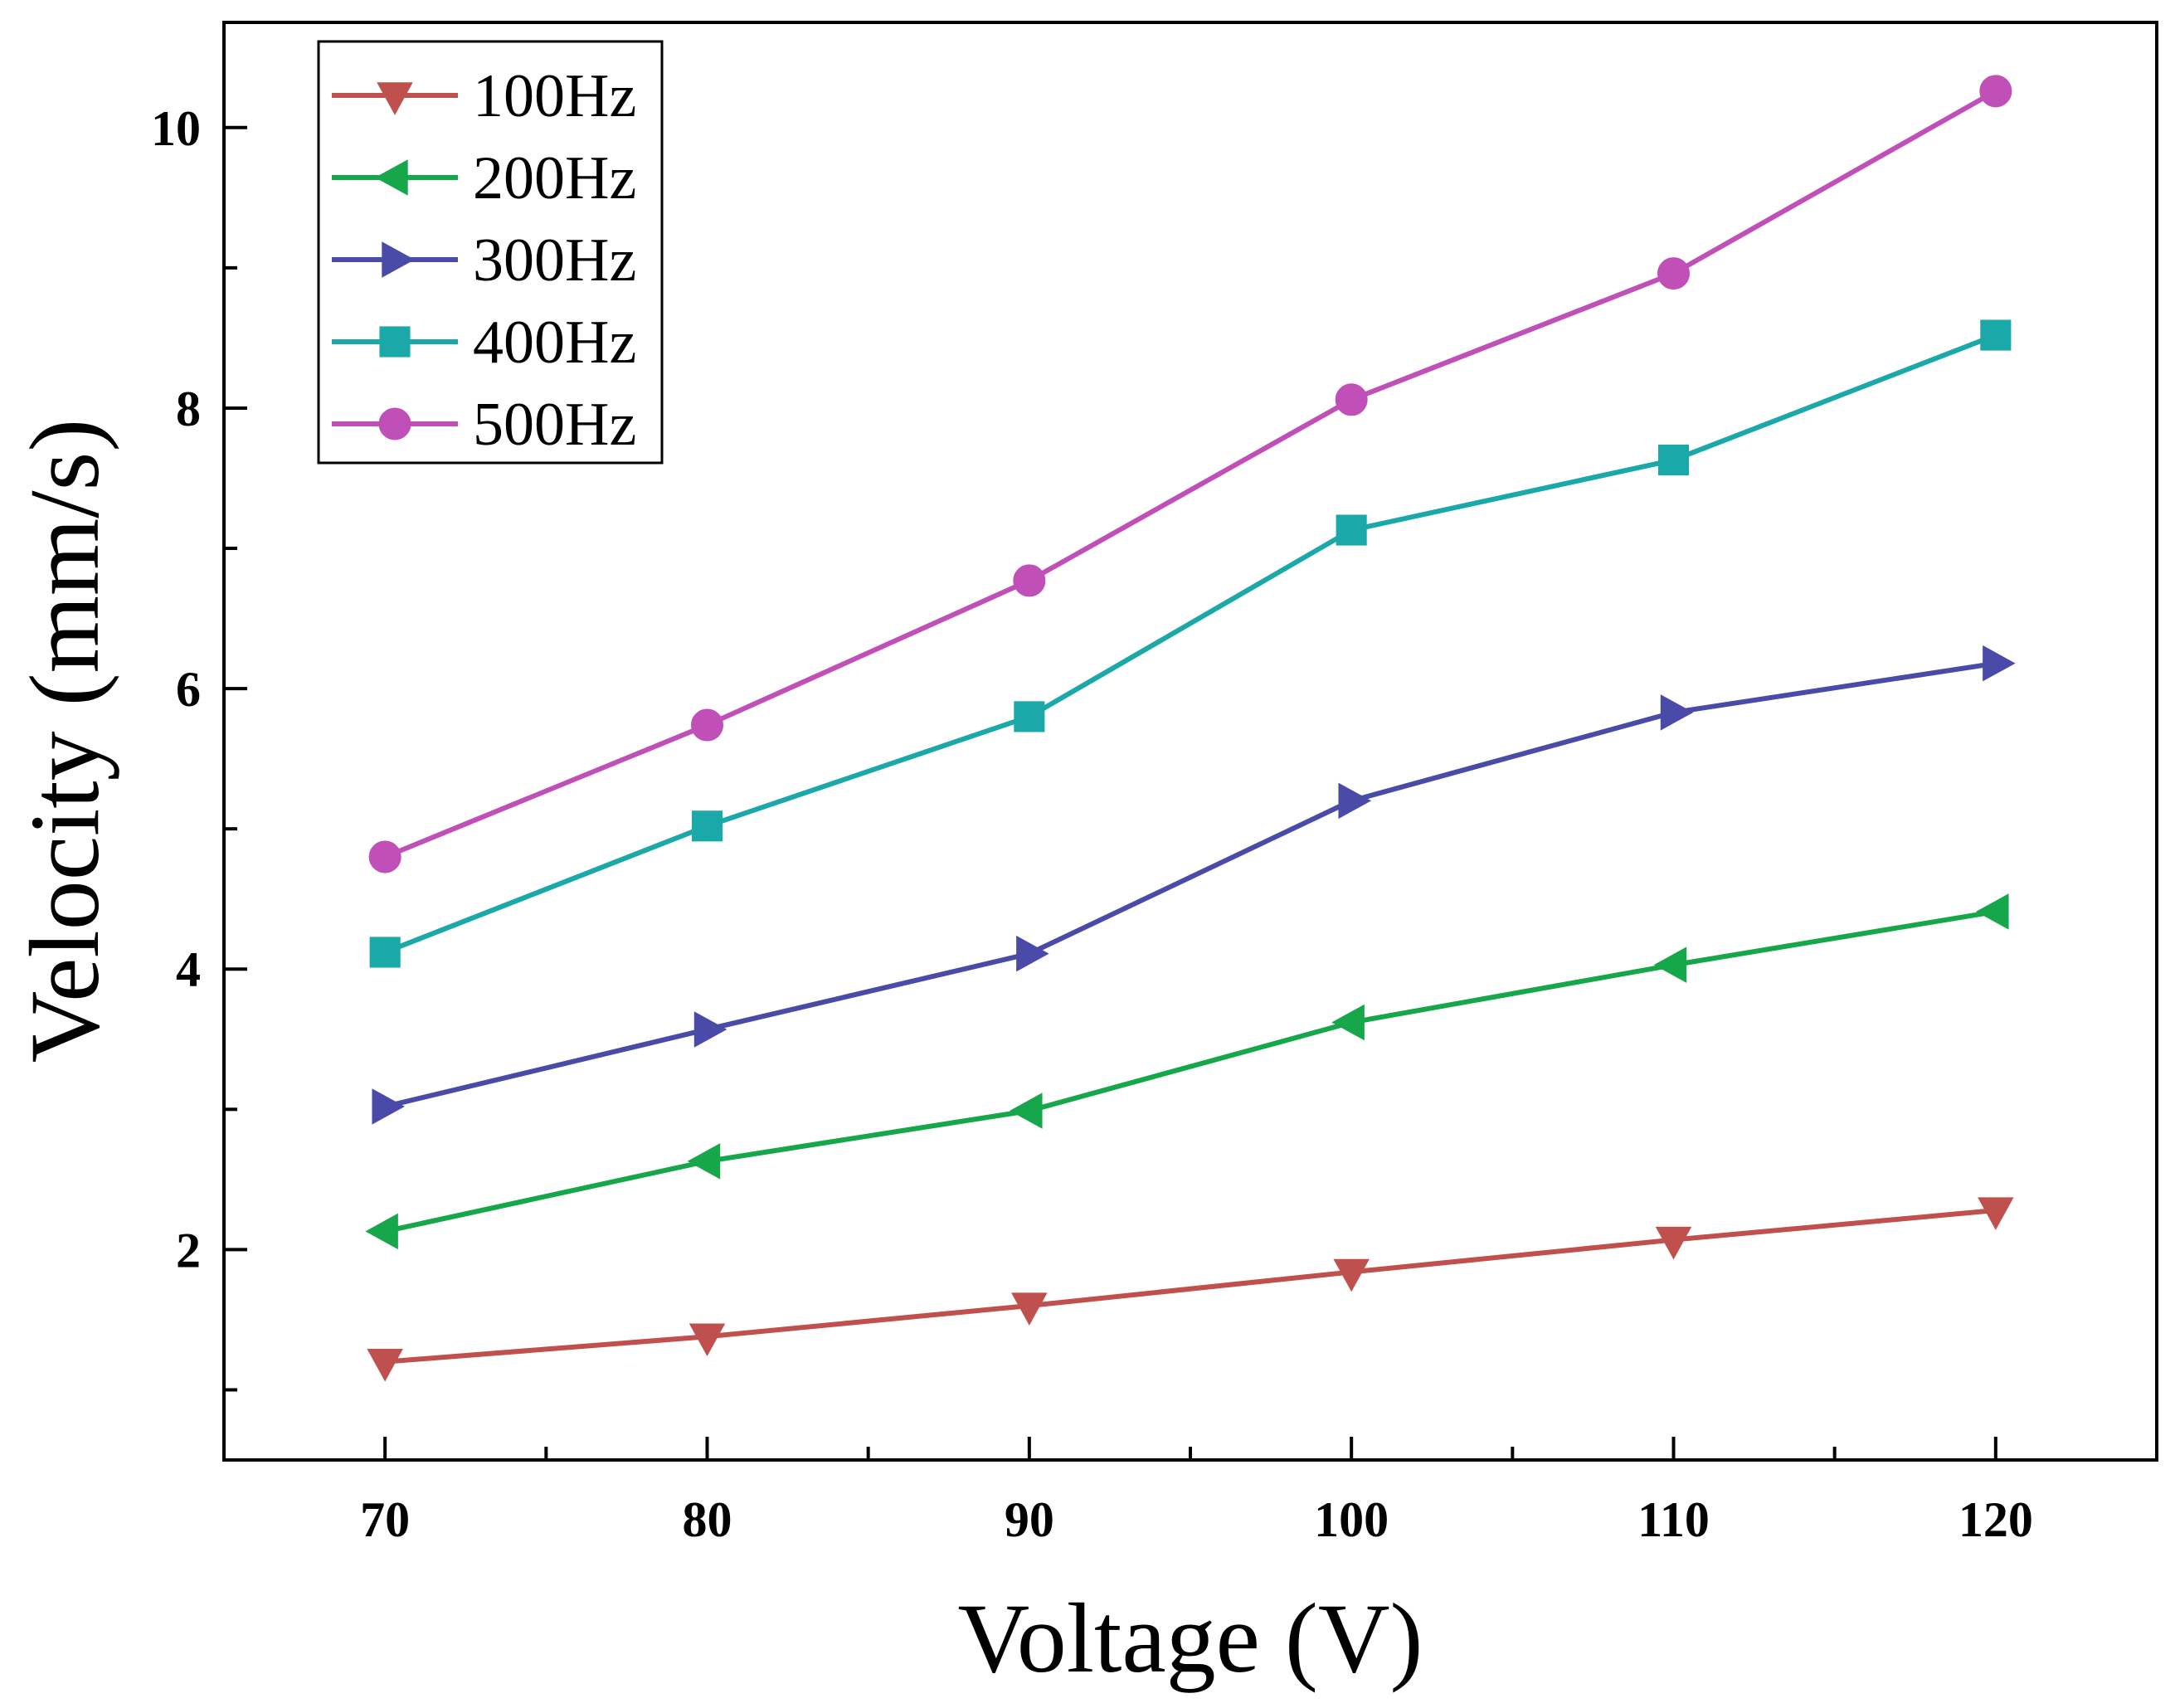  Describe the element at coordinates (554, 343) in the screenshot. I see `legend-label: 400Hz` at that location.